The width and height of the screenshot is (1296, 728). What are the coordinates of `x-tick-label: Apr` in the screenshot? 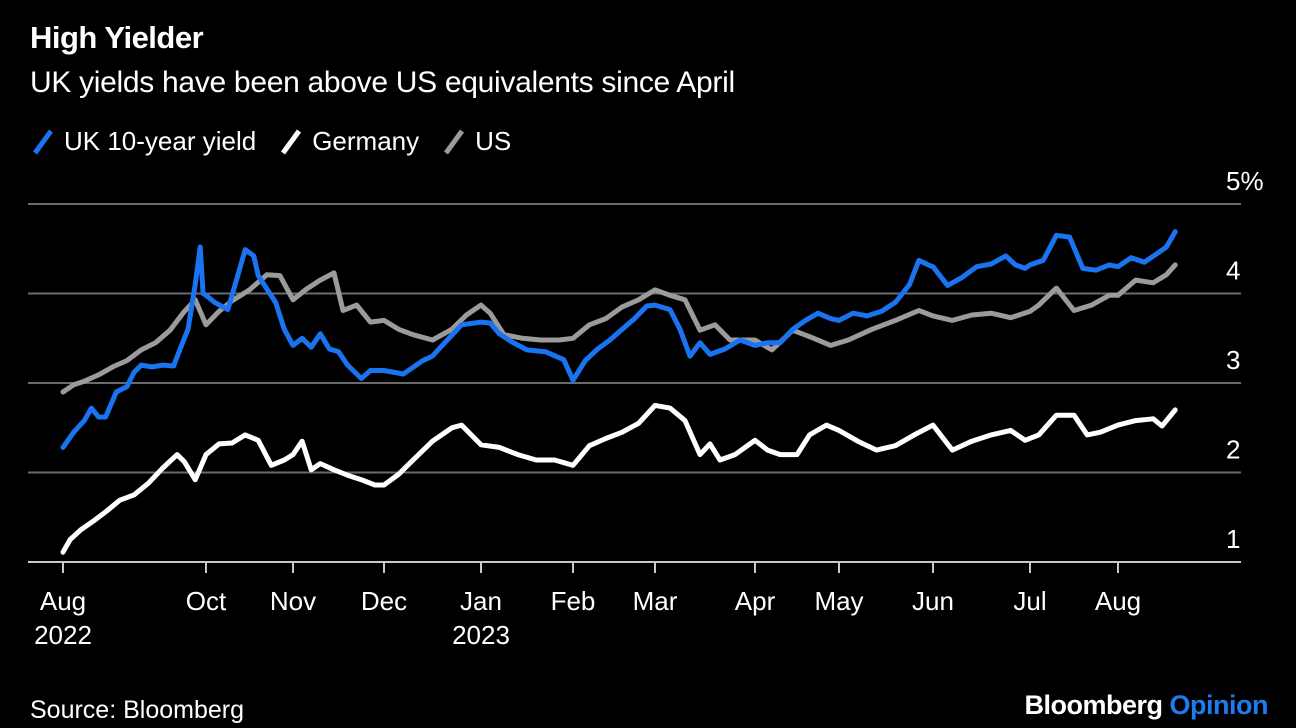 It's located at (755, 601).